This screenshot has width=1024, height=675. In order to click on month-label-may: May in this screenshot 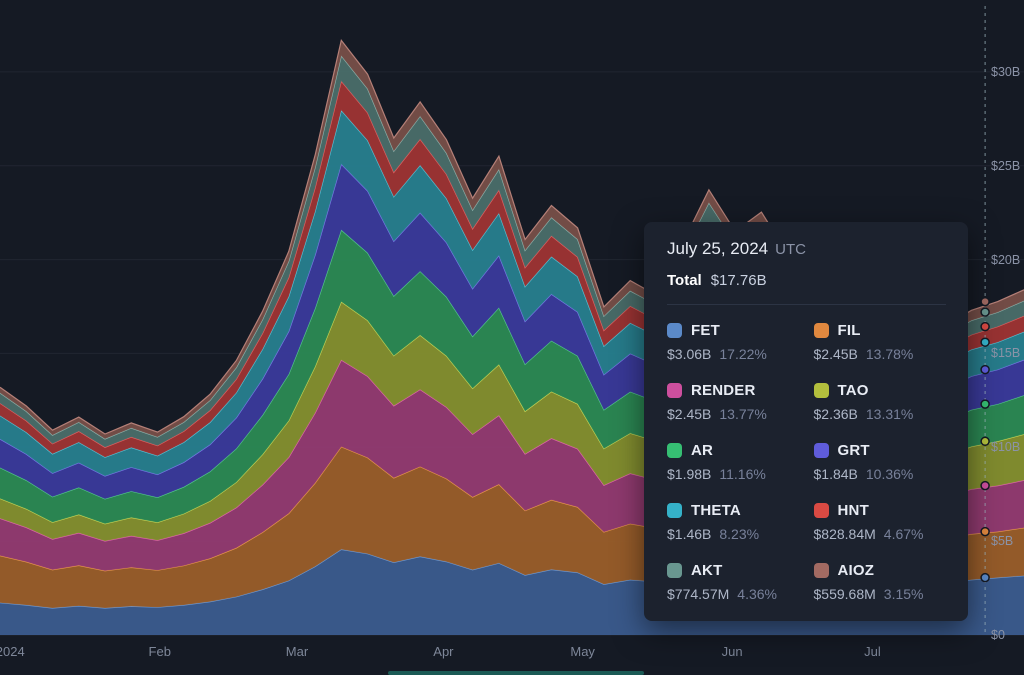, I will do `click(582, 651)`.